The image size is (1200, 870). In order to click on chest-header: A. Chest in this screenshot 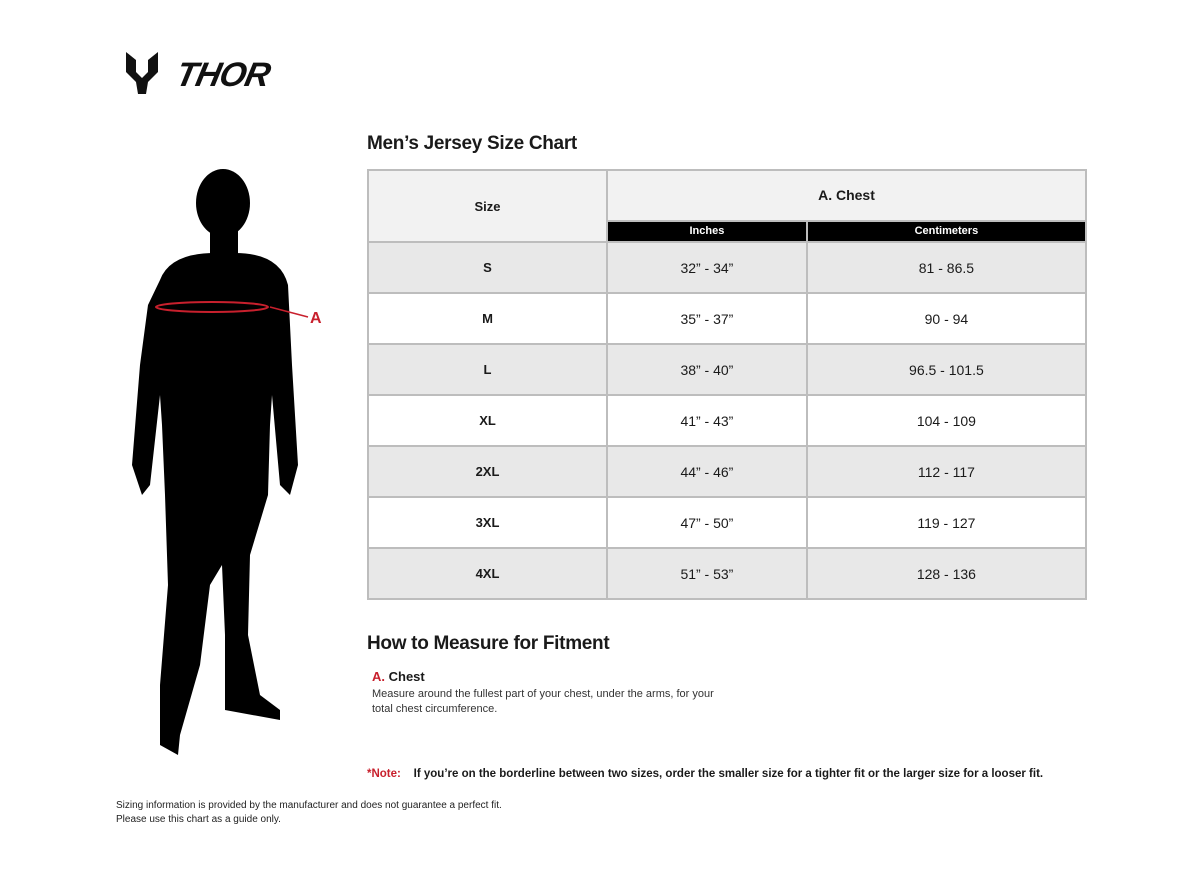, I will do `click(846, 195)`.